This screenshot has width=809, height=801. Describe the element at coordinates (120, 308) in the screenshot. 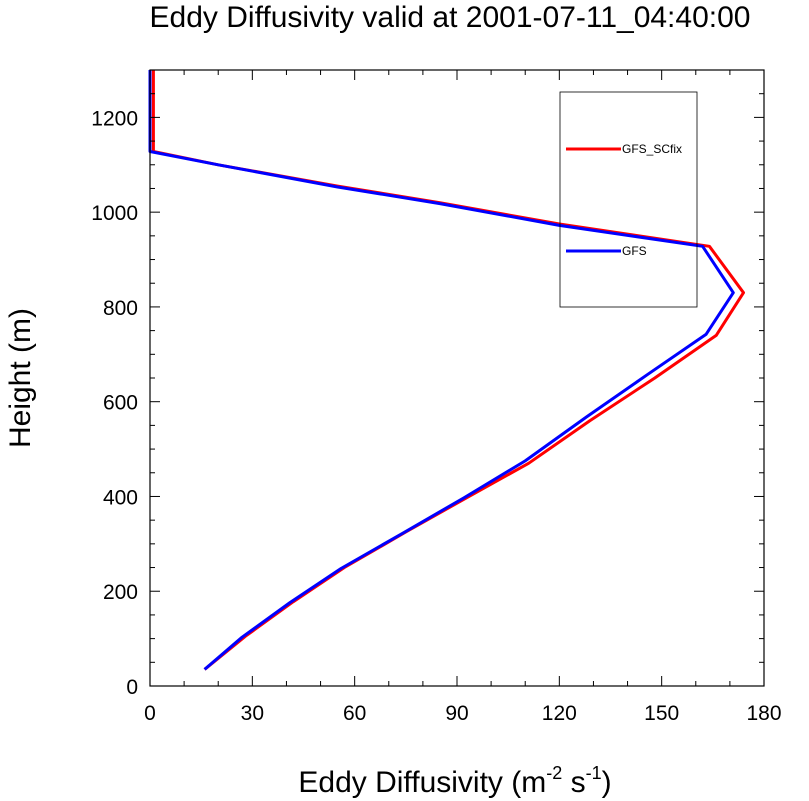

I see `y-tick-label: 800` at that location.